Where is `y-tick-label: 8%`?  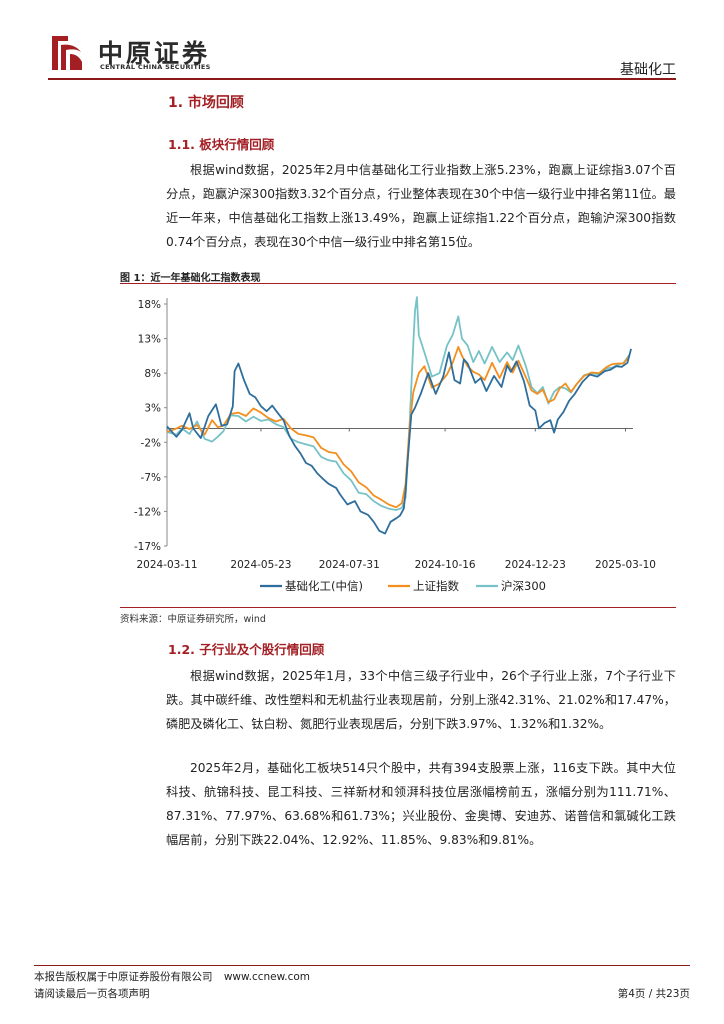 y-tick-label: 8% is located at coordinates (152, 374).